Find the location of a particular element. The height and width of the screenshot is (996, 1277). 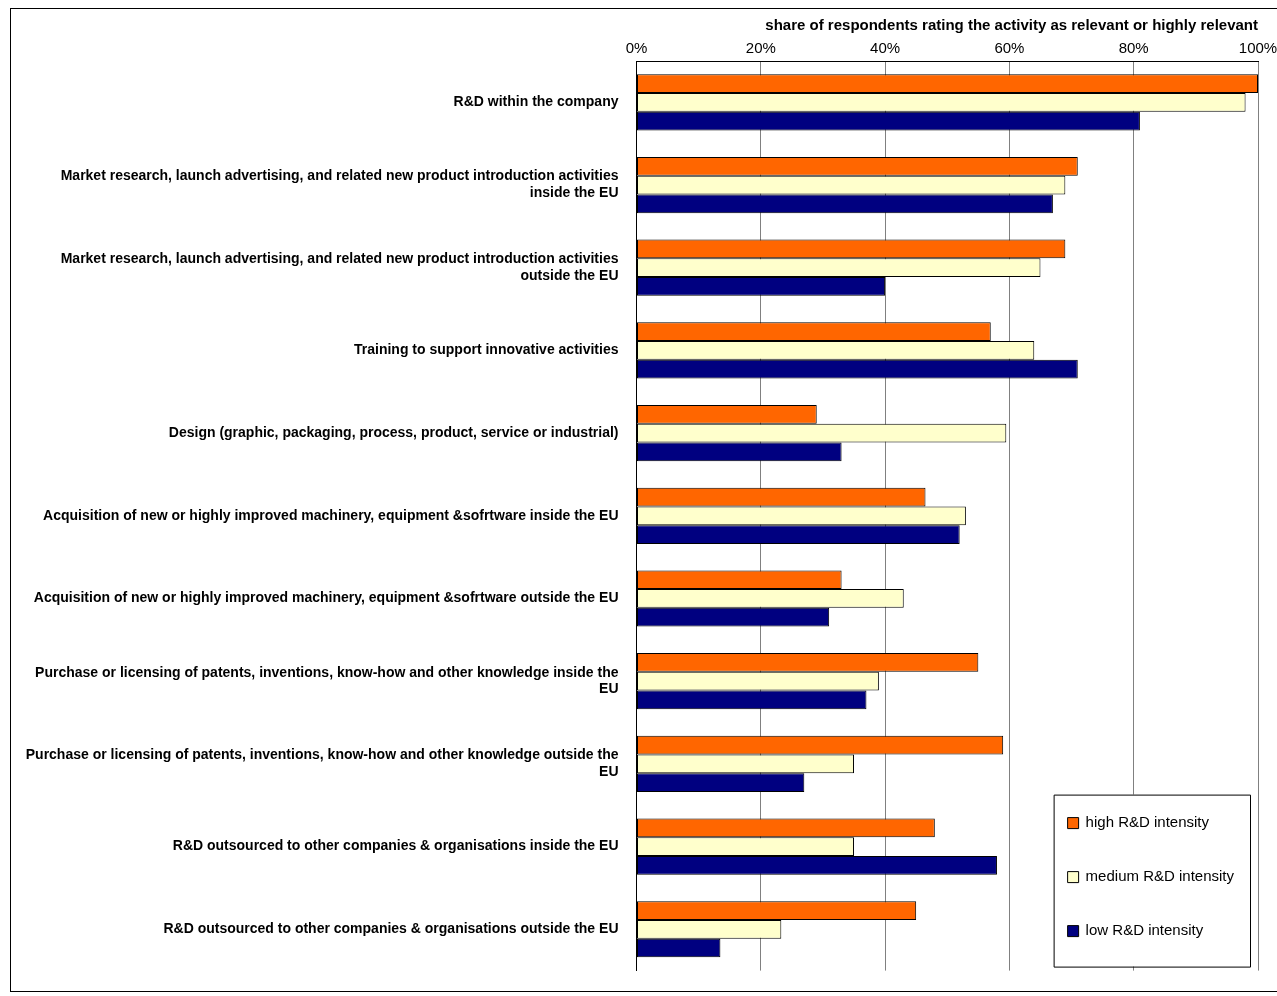

x-axis-title: share of respondents rating the activity as relevant or highly relevant is located at coordinates (1011, 25).